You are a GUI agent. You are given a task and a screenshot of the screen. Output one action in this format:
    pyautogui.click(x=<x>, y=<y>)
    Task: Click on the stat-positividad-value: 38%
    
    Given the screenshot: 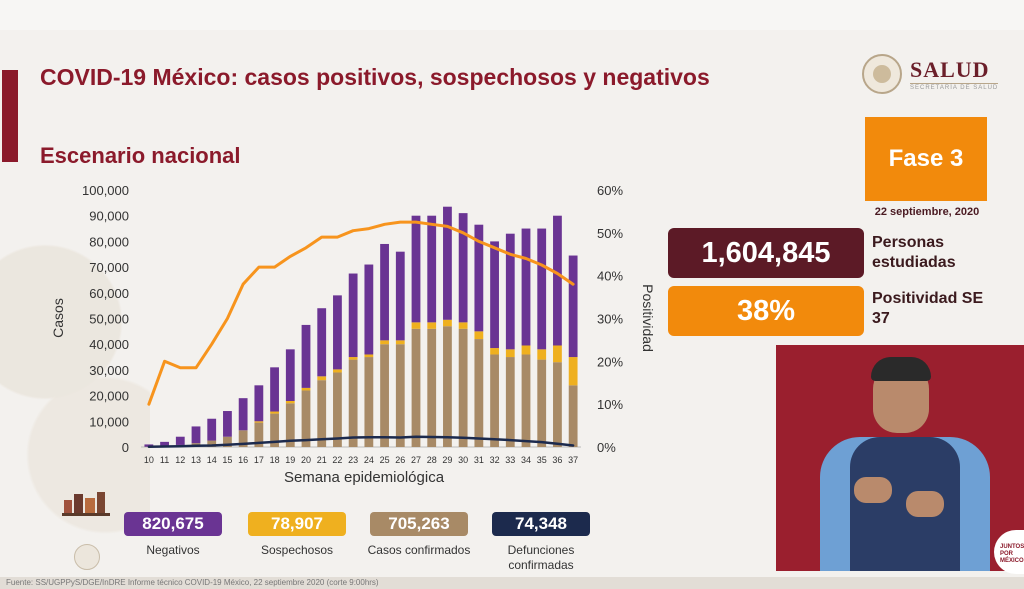 What is the action you would take?
    pyautogui.click(x=766, y=311)
    